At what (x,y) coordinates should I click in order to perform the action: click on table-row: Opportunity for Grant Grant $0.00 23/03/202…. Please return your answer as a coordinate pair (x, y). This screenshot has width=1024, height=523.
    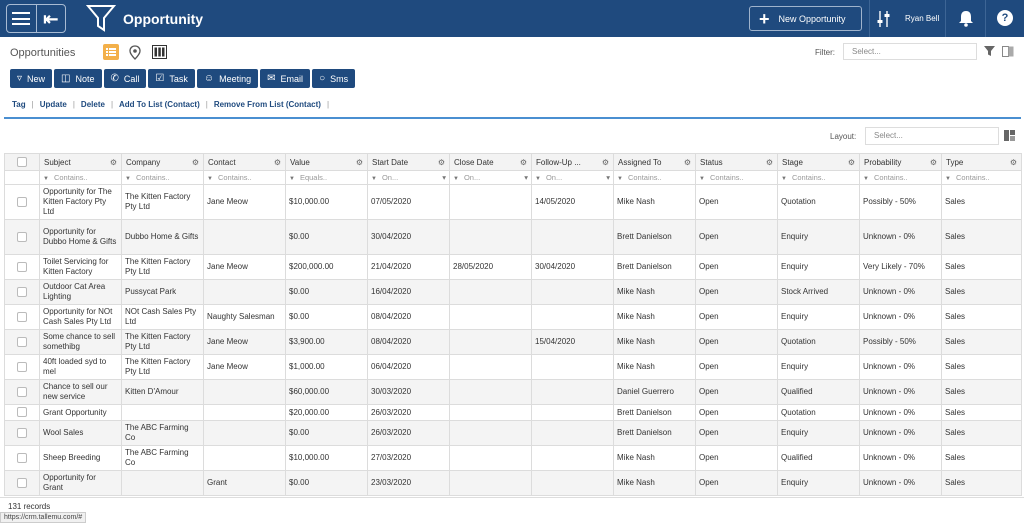
    Looking at the image, I should click on (513, 483).